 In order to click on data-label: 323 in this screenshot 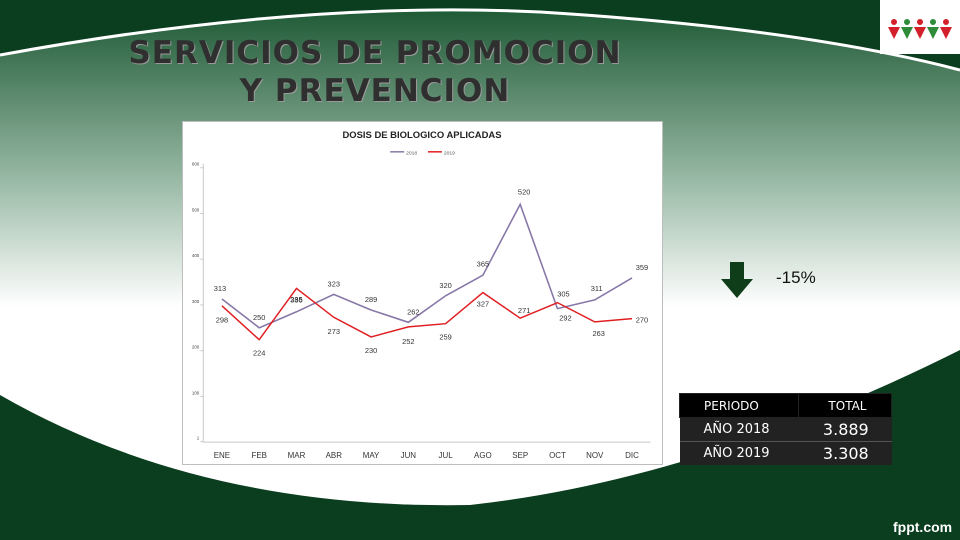, I will do `click(334, 283)`.